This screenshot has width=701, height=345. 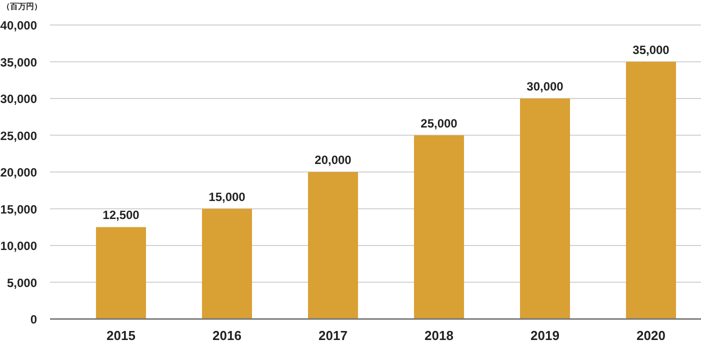 I want to click on x-tick-label: 2019, so click(x=545, y=335).